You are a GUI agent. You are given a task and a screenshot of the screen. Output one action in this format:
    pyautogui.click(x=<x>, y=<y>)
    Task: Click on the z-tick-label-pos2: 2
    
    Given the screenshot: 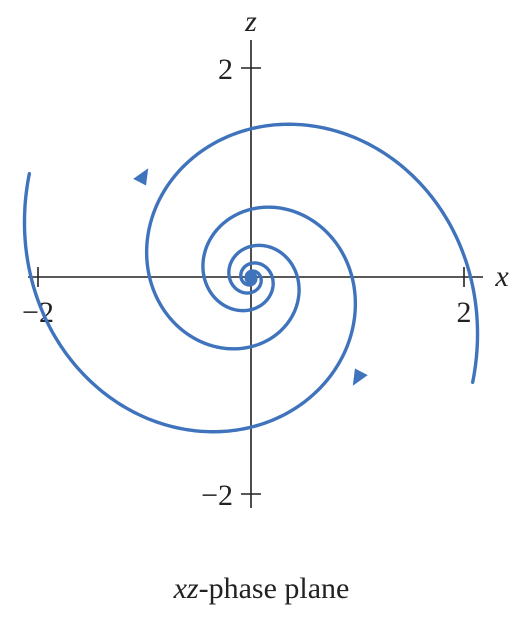 What is the action you would take?
    pyautogui.click(x=225, y=69)
    